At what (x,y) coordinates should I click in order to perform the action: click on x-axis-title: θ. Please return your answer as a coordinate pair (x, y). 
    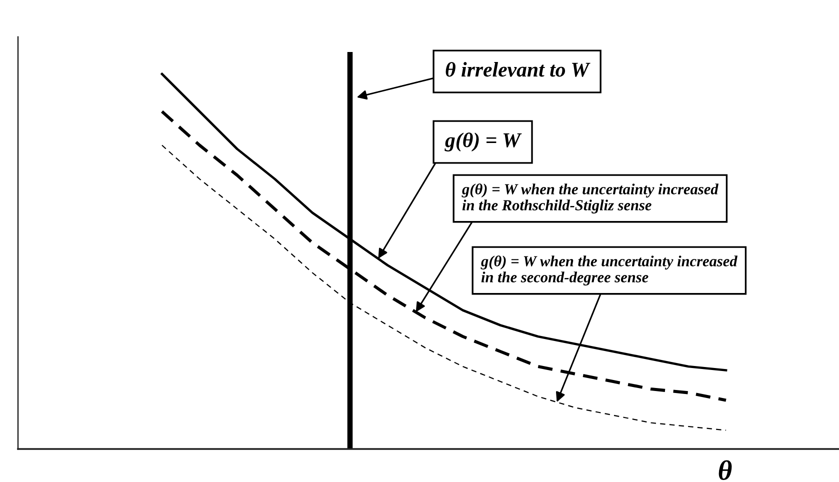
    Looking at the image, I should click on (725, 470).